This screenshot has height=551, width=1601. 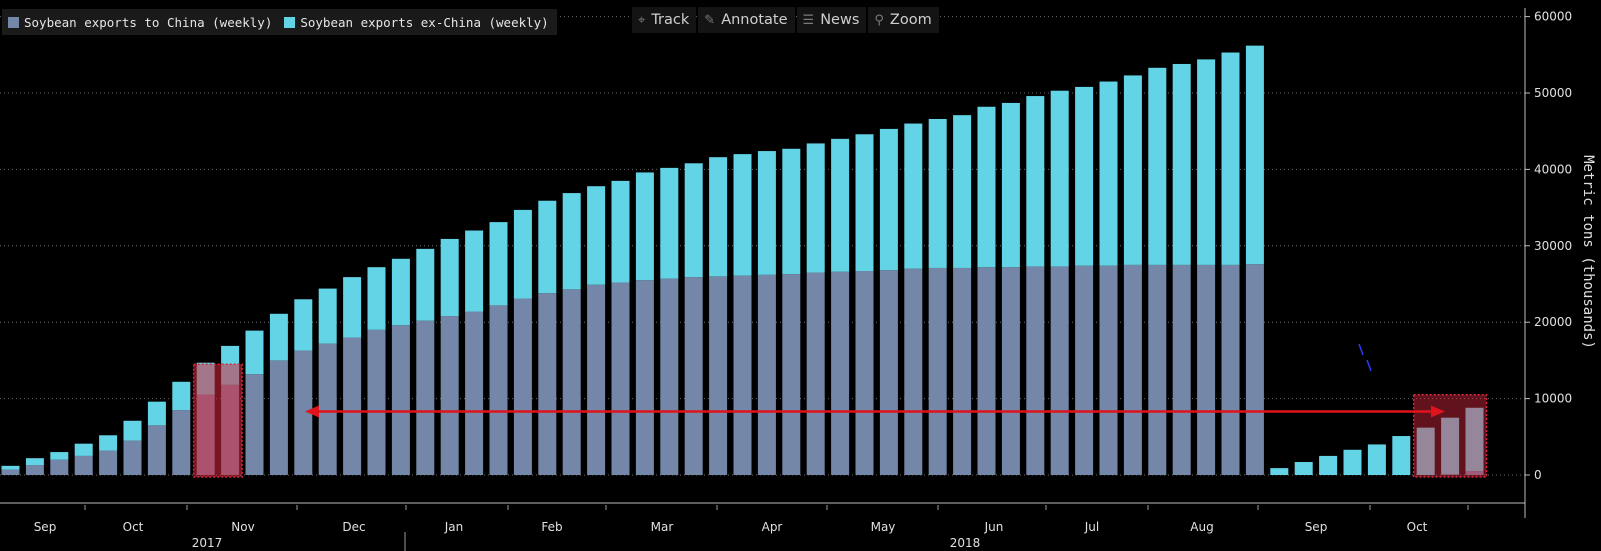 I want to click on legend-item-exchina: Soybean exports ex-China (weekly), so click(x=416, y=22).